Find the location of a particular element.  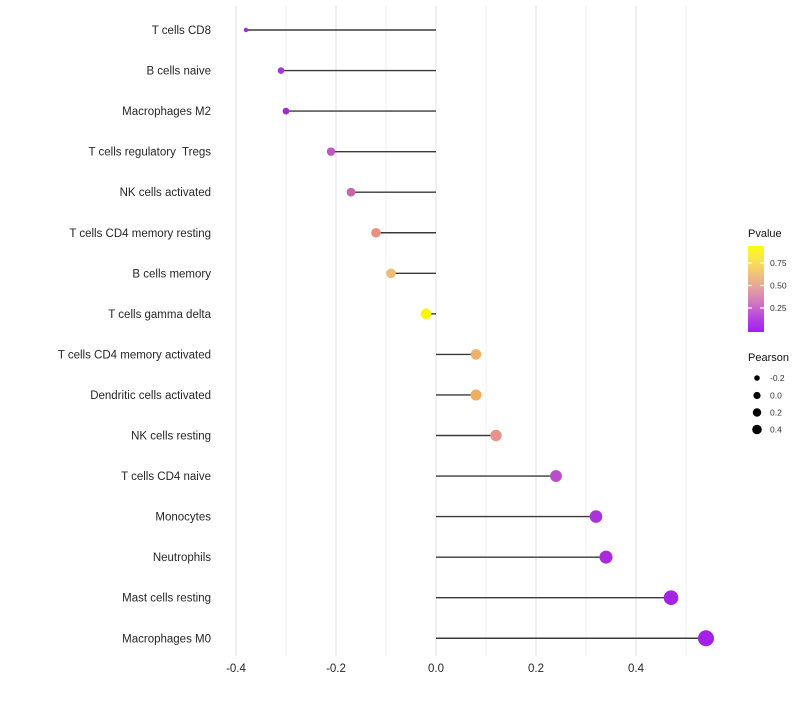

legend-size-label: 0.0 is located at coordinates (776, 396).